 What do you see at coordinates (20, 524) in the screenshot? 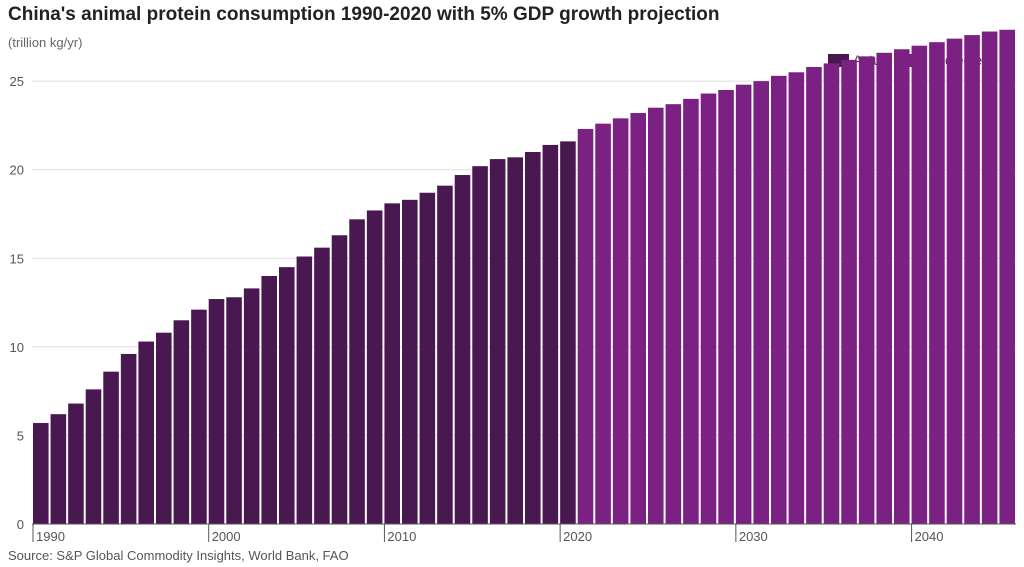
I see `y-tick-label-0: 0` at bounding box center [20, 524].